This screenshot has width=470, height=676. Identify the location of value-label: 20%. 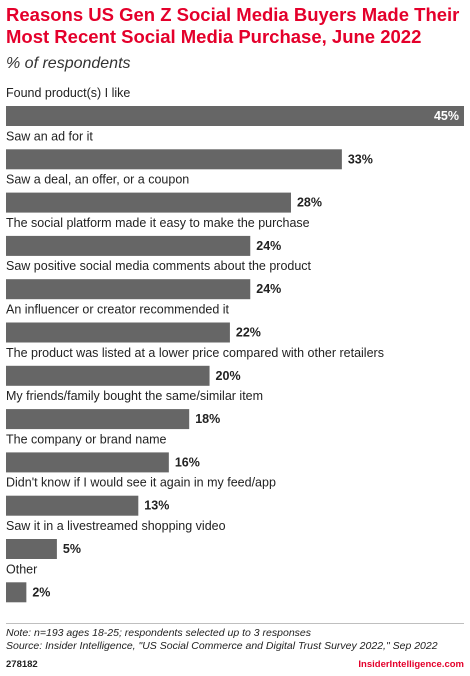
(228, 376).